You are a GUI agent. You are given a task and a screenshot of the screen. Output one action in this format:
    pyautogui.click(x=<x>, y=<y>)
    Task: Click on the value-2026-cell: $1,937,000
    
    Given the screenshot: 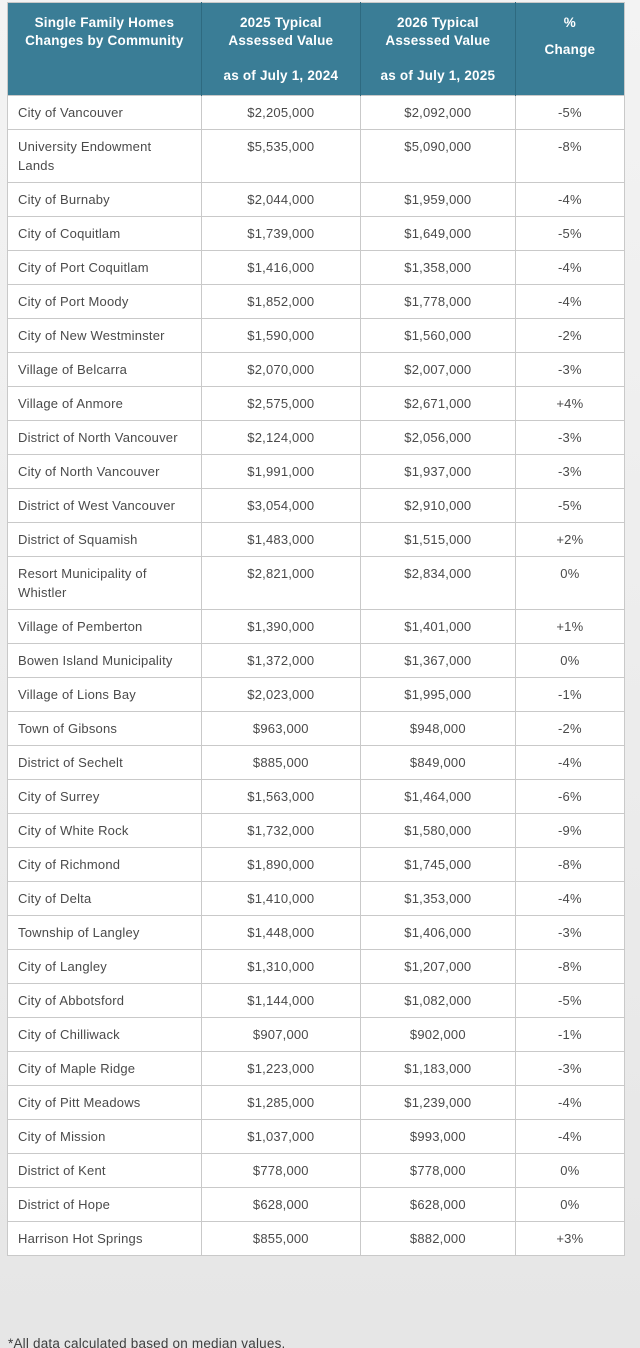 What is the action you would take?
    pyautogui.click(x=437, y=471)
    